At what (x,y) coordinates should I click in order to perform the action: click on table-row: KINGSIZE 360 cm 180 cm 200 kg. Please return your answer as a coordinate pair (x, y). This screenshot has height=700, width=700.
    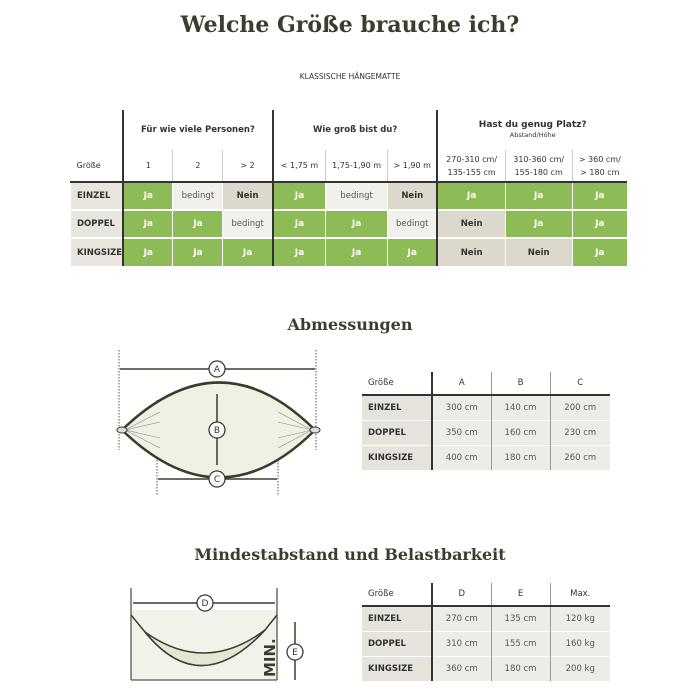
    Looking at the image, I should click on (486, 668).